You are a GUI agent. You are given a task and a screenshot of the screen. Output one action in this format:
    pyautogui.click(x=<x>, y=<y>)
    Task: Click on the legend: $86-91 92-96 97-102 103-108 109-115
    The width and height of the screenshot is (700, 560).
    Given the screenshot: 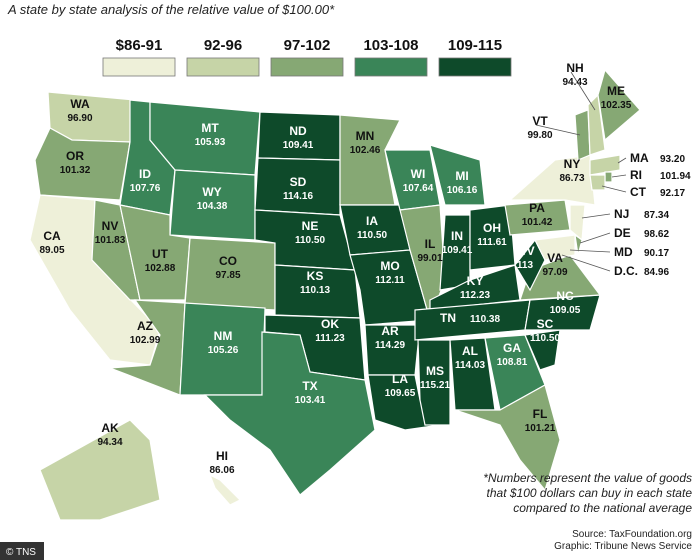 What is the action you would take?
    pyautogui.click(x=307, y=57)
    